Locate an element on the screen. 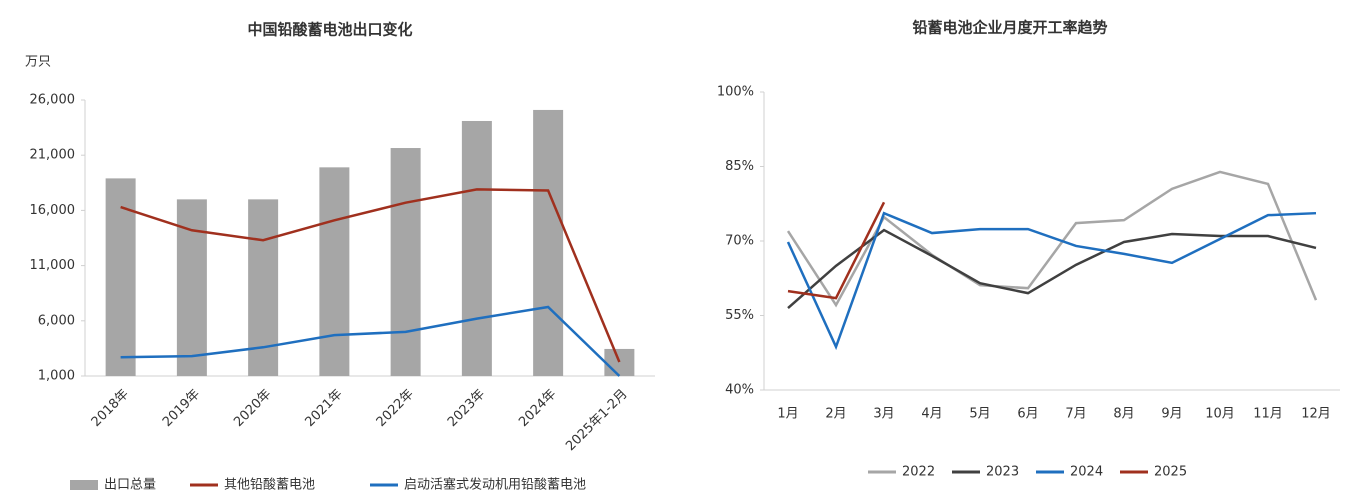  x-tick-label: 2021年 is located at coordinates (323, 408).